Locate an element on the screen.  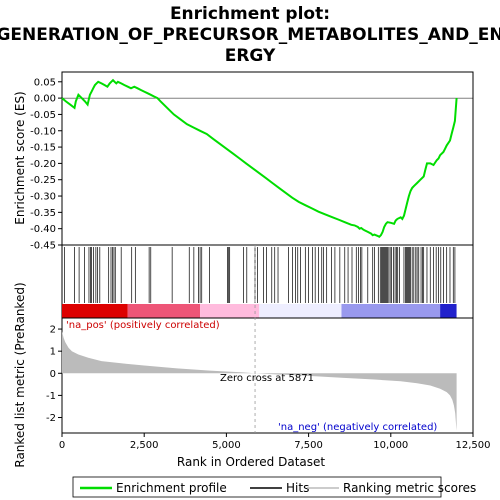
rank-y-axis-label: Ranked list metric (PreRanked) is located at coordinates (20, 374).